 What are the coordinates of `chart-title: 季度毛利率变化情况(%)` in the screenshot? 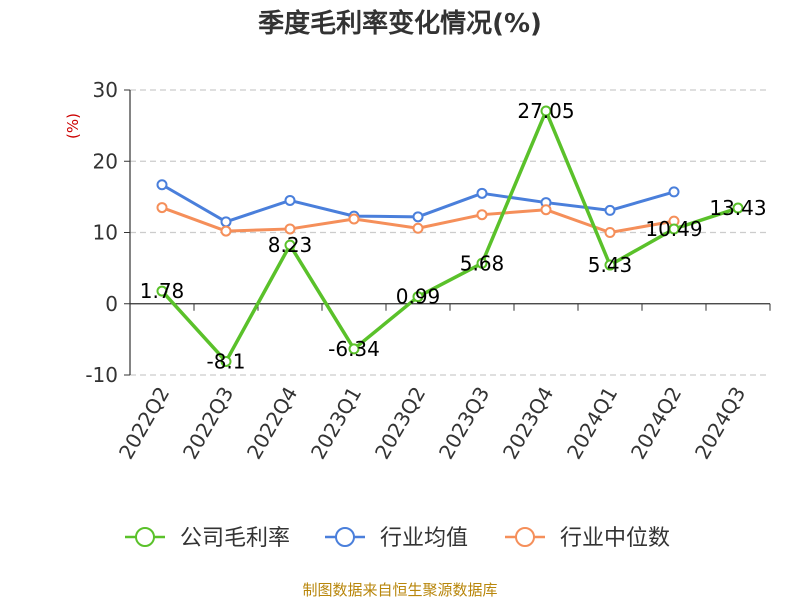 It's located at (400, 23).